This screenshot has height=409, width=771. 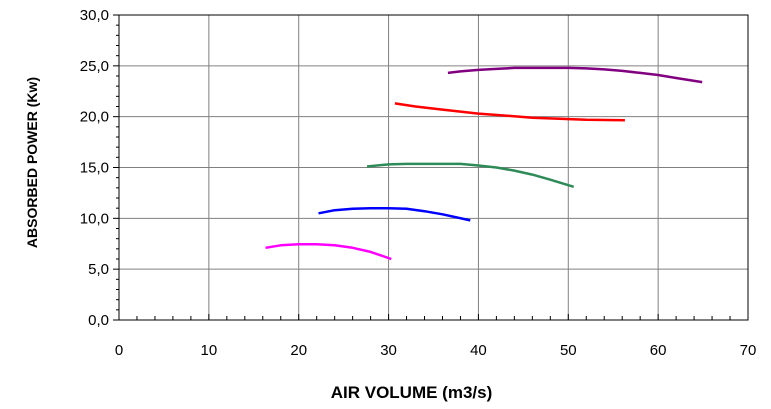 I want to click on y-tick-label: 15,0, so click(x=94, y=168).